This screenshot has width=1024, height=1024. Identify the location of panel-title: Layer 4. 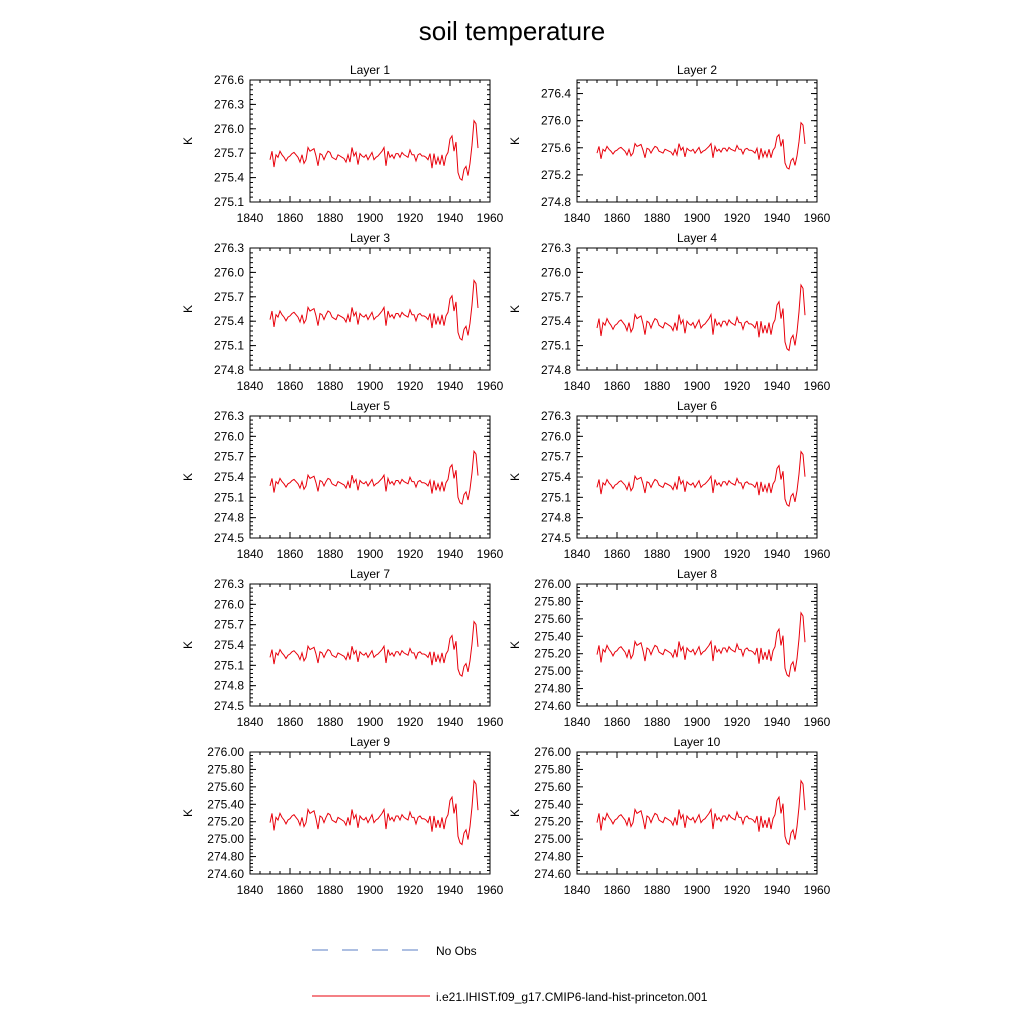
(697, 238).